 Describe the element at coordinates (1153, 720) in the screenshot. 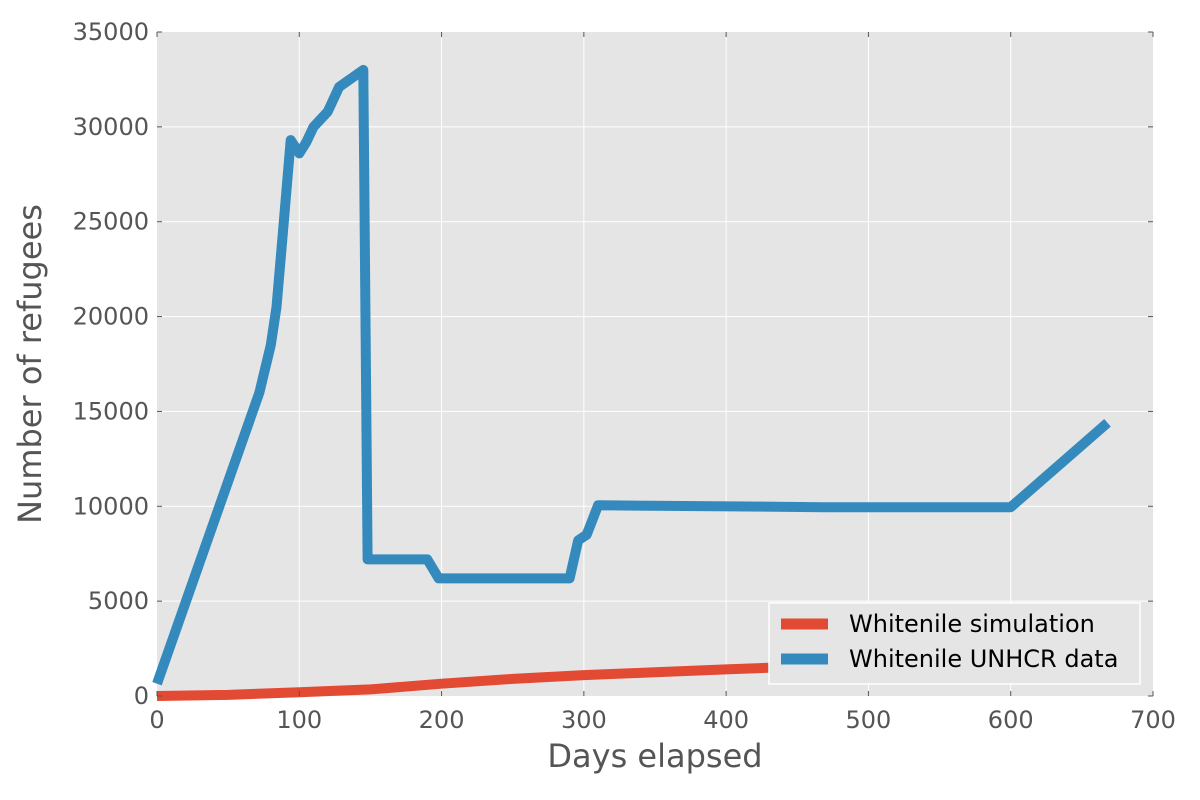

I see `x-tick-label: 700` at that location.